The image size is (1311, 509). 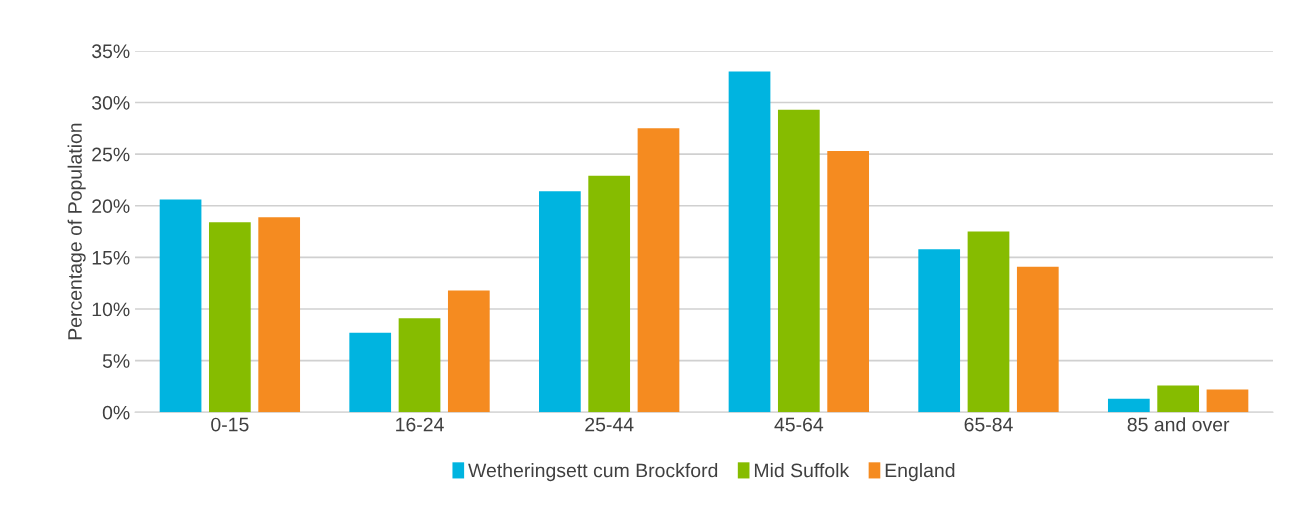 What do you see at coordinates (988, 424) in the screenshot?
I see `x-tick-label: 65-84` at bounding box center [988, 424].